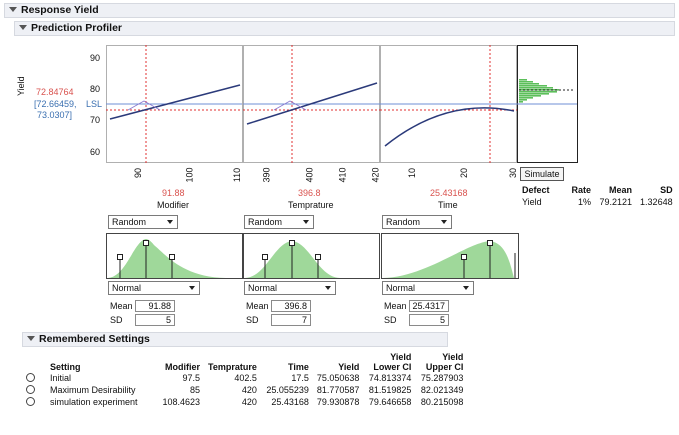 This screenshot has height=435, width=679. Describe the element at coordinates (182, 367) in the screenshot. I see `modifier-header: Modifier` at that location.